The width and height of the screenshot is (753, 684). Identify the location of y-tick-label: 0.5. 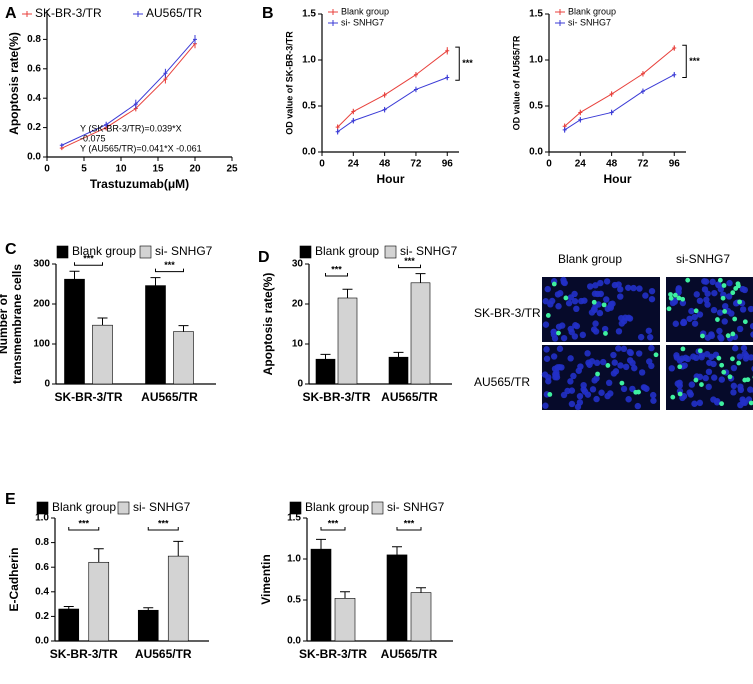
(294, 600).